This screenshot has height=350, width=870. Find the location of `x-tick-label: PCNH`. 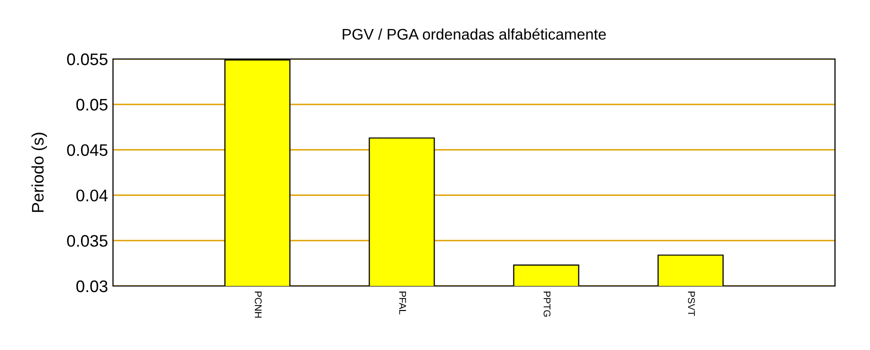

x-tick-label: PCNH is located at coordinates (258, 305).